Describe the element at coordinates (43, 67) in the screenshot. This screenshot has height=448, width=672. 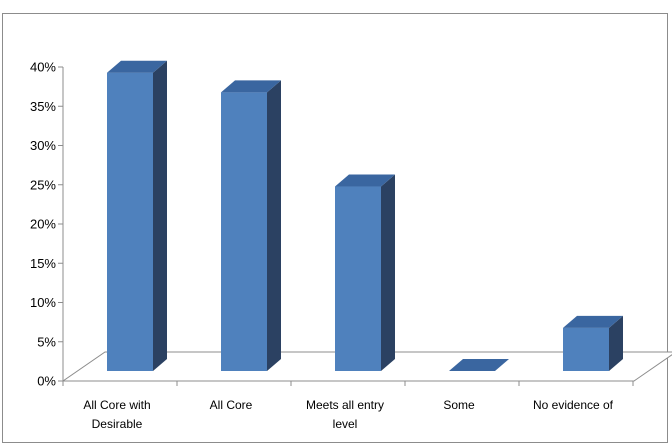
I see `y-tick-label: 40%` at that location.